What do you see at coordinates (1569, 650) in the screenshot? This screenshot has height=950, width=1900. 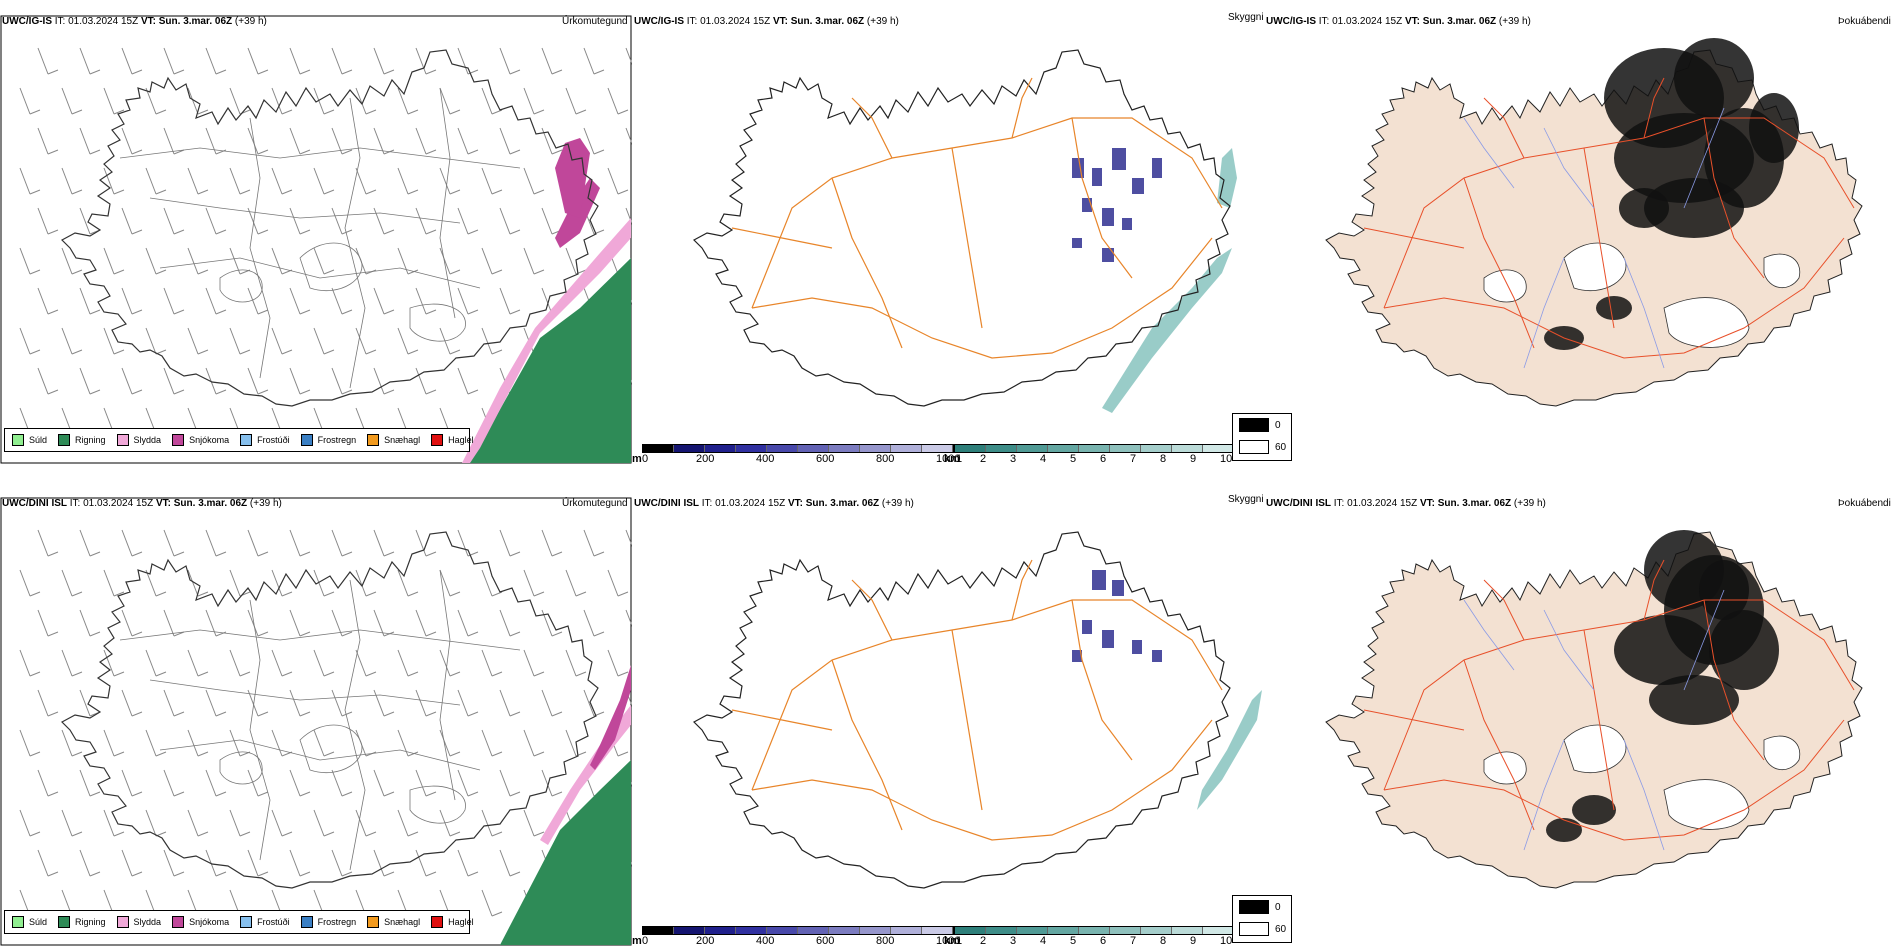 I see `river` at bounding box center [1569, 650].